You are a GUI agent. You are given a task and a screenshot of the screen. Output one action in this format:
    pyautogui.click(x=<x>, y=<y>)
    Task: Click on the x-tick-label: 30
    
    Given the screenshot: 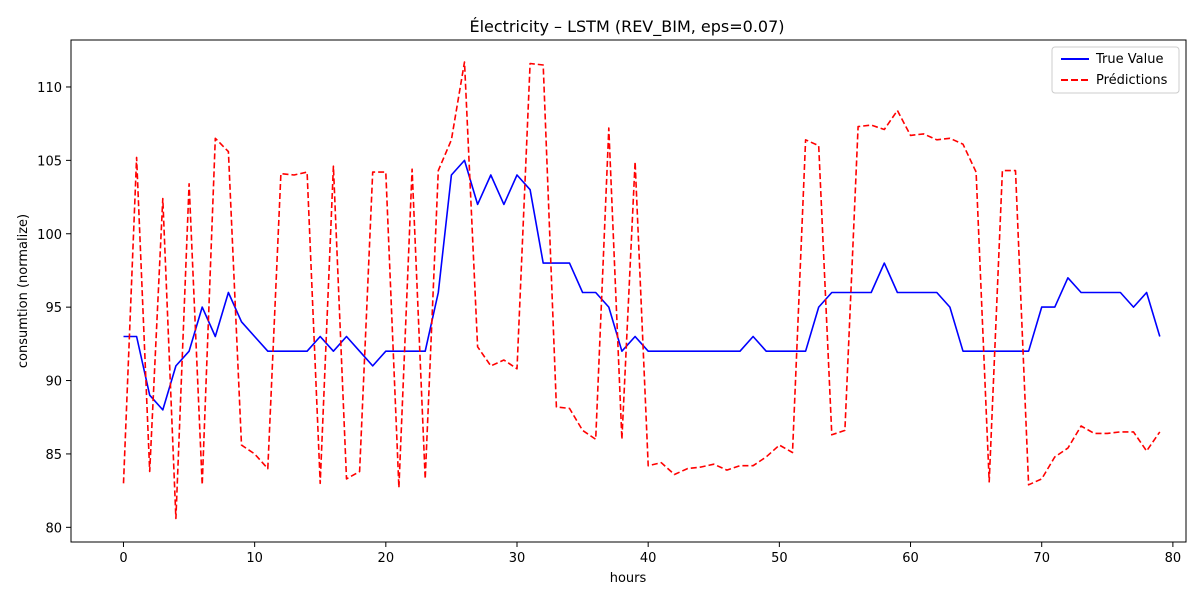 What is the action you would take?
    pyautogui.click(x=517, y=558)
    